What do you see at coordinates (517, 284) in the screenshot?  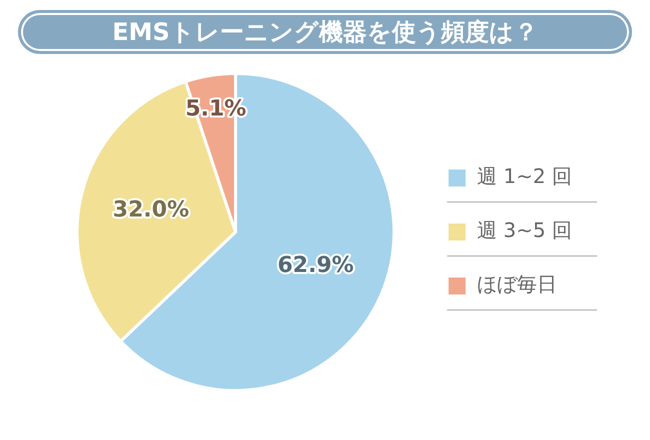 I see `legend-label: ほぼ毎日` at bounding box center [517, 284].